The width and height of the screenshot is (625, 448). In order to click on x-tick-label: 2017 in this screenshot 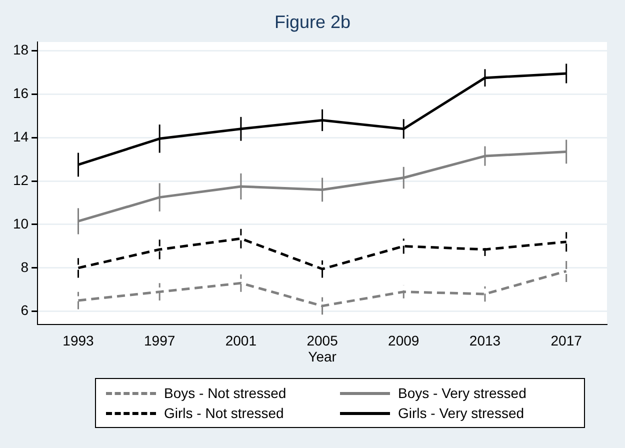, I will do `click(566, 340)`.